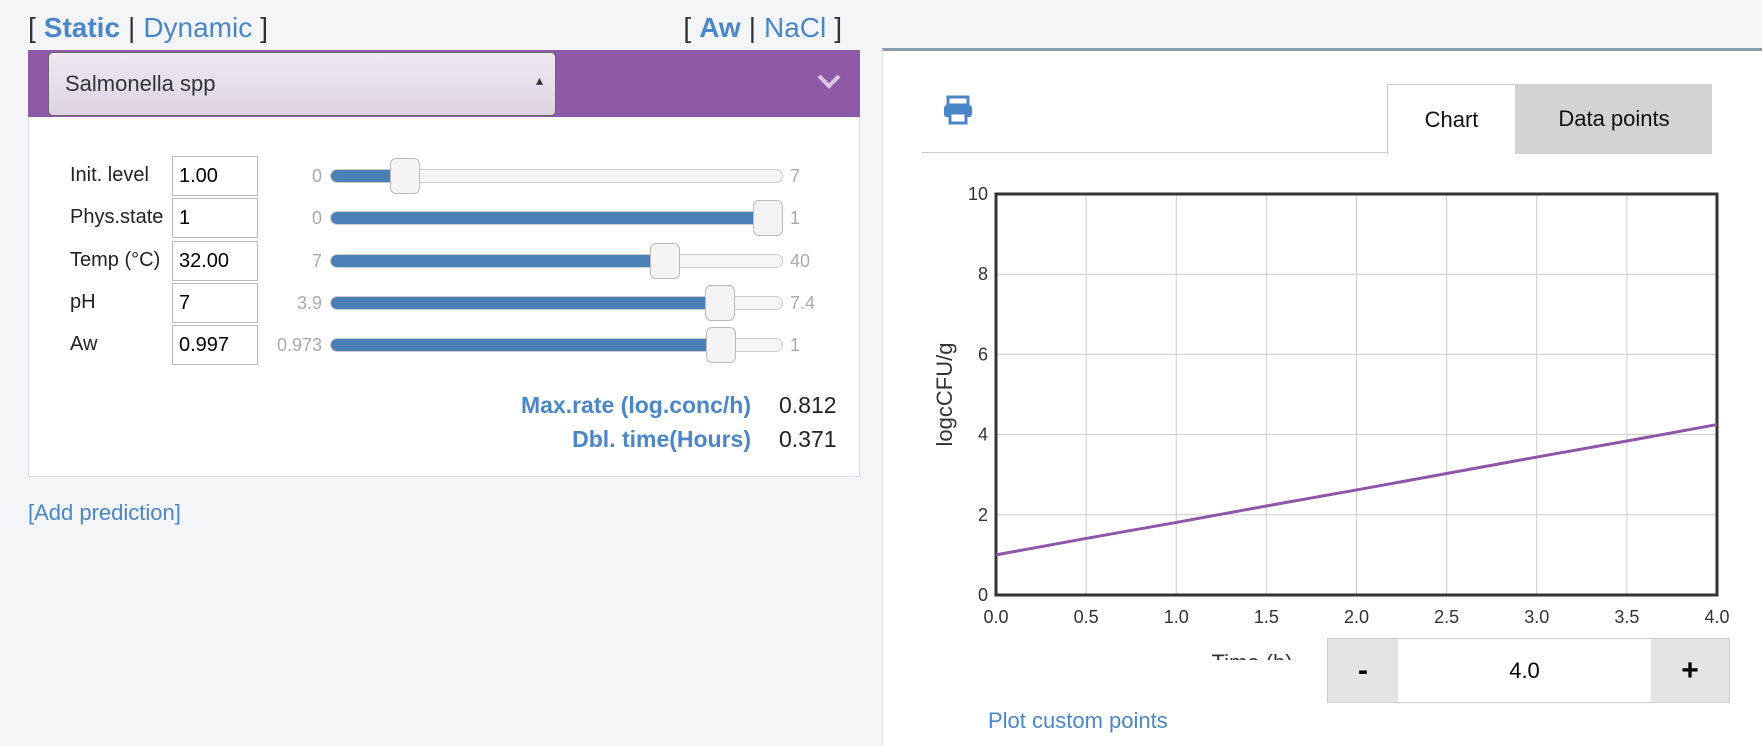  I want to click on result-value: 0.812, so click(808, 405).